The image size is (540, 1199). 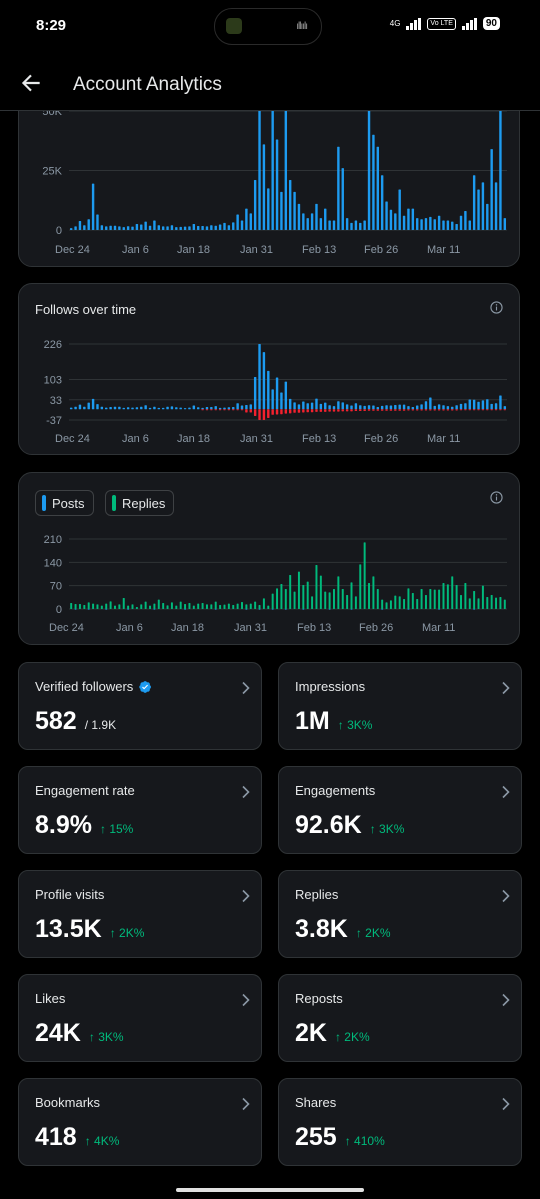 What do you see at coordinates (315, 1102) in the screenshot?
I see `metric-label: Shares` at bounding box center [315, 1102].